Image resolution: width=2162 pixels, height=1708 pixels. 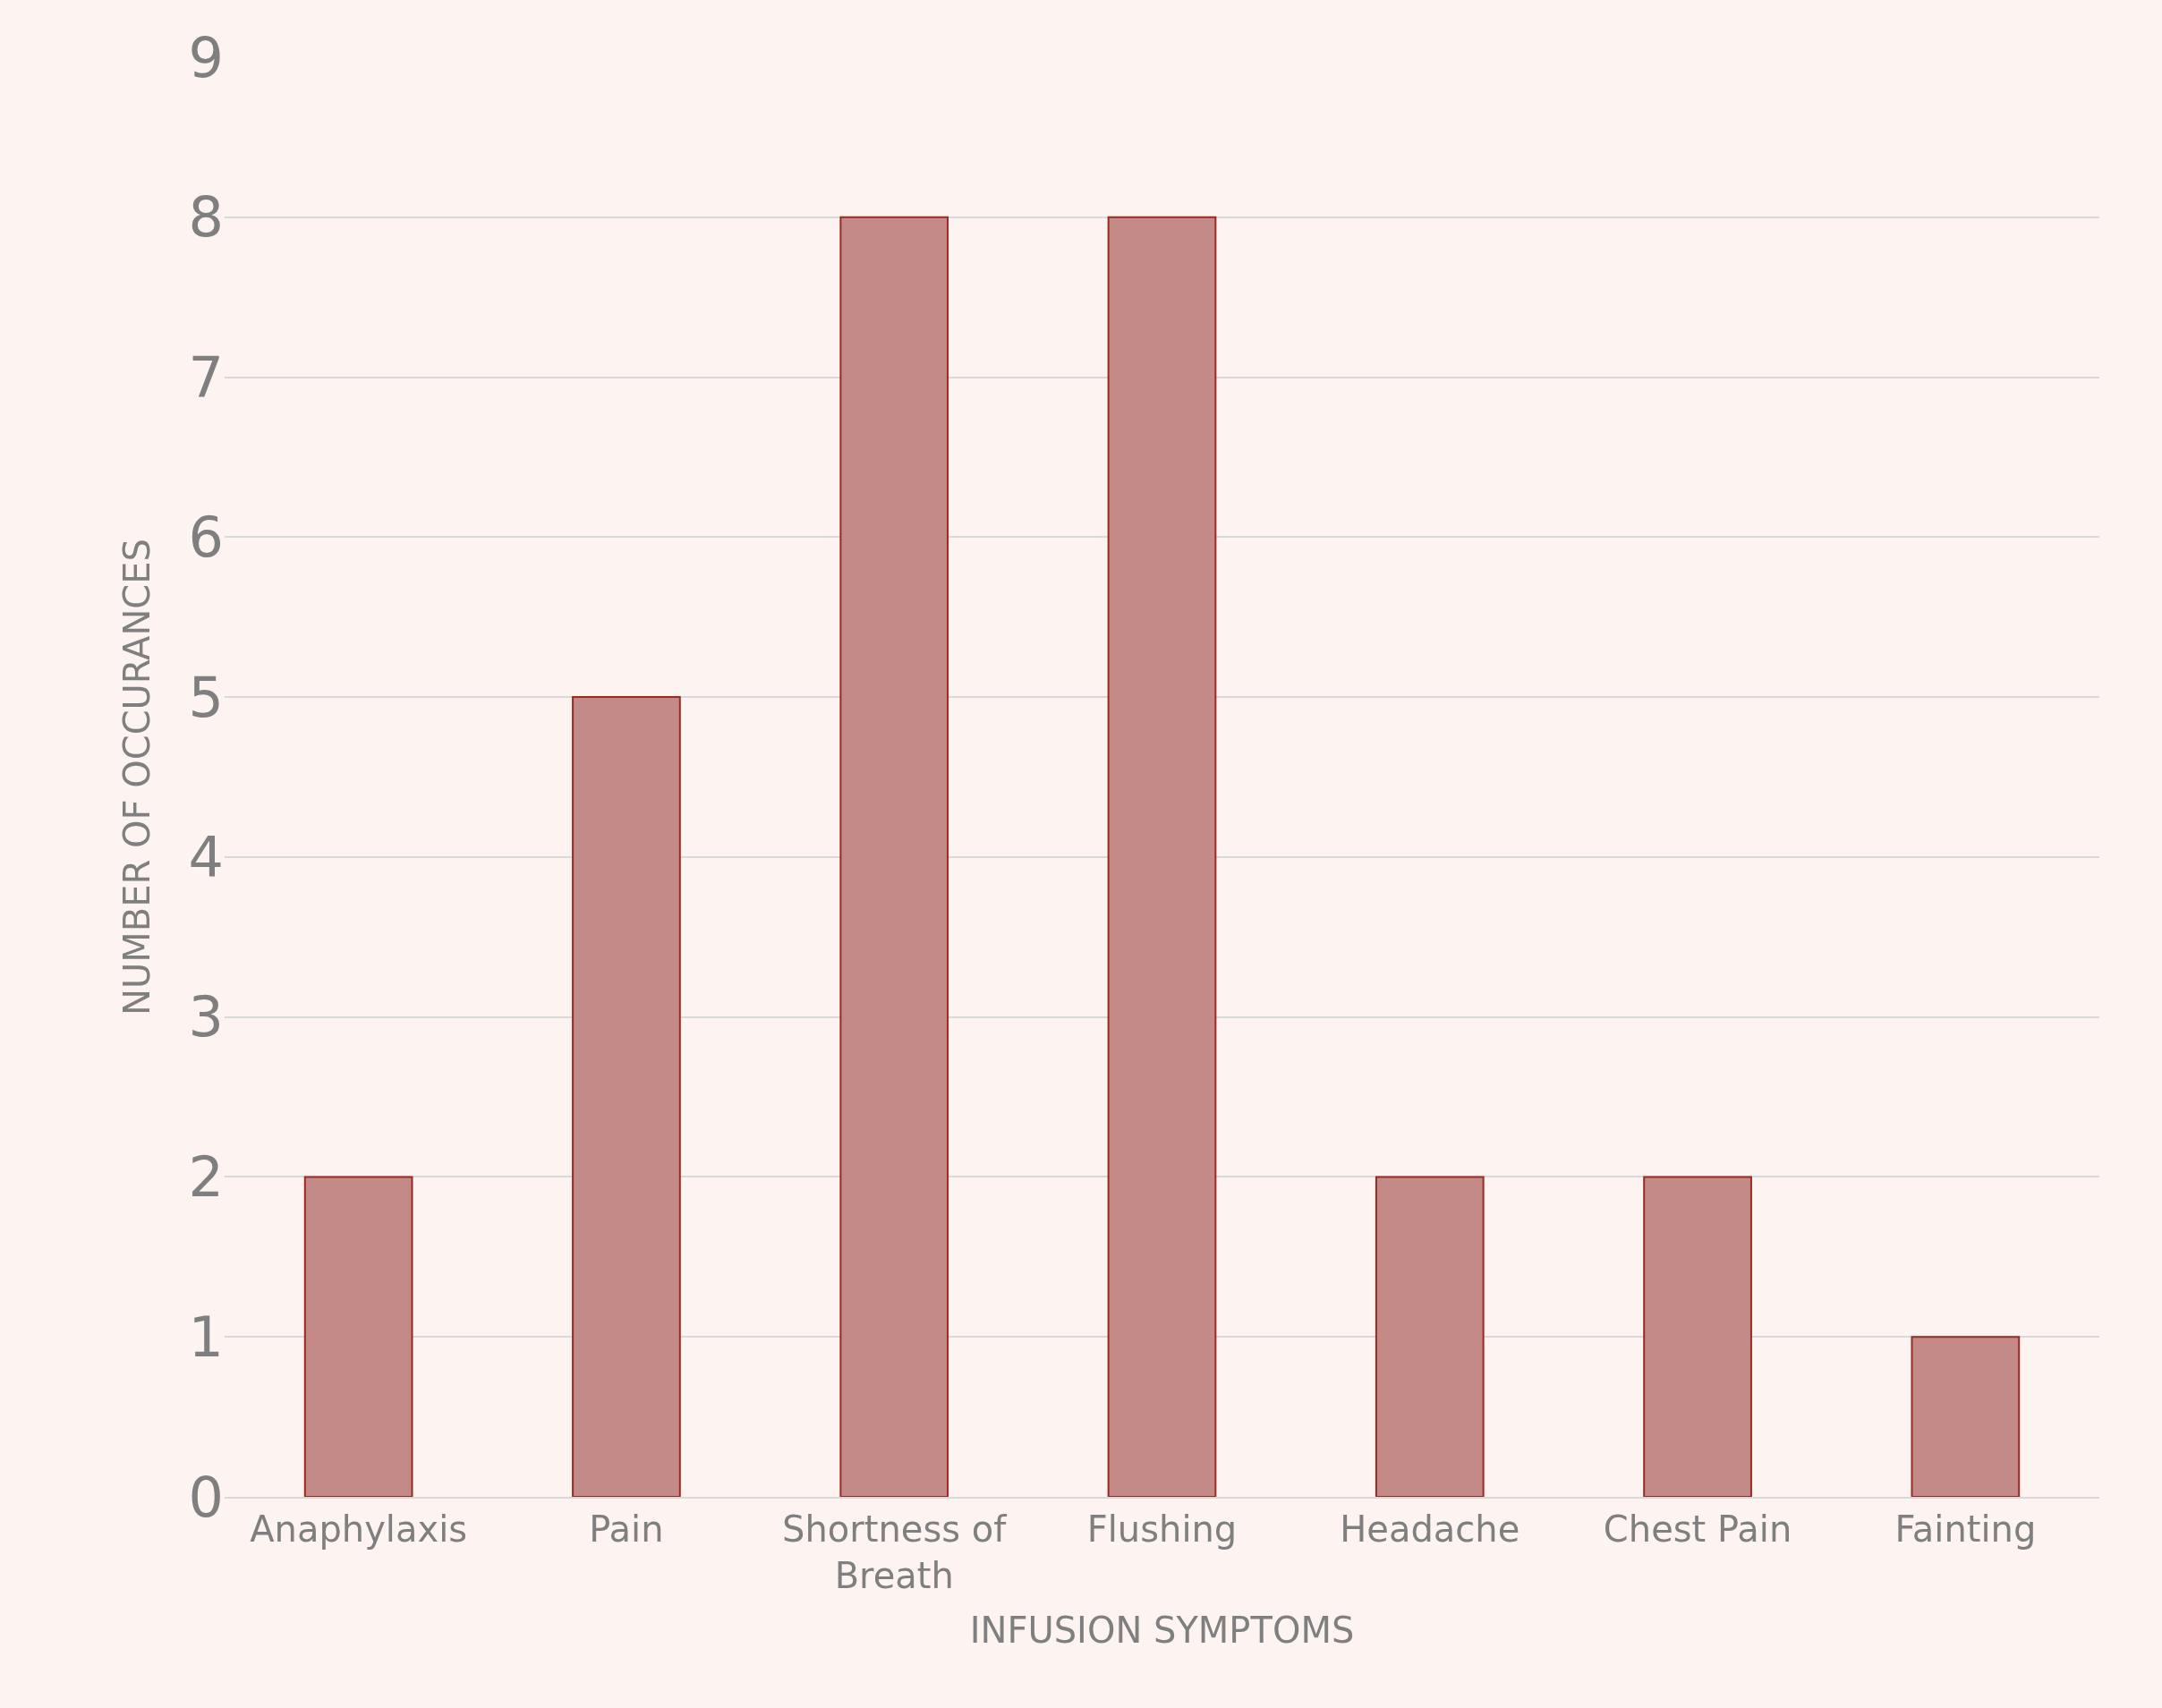 I want to click on y-tick-label: 3, so click(x=206, y=1017).